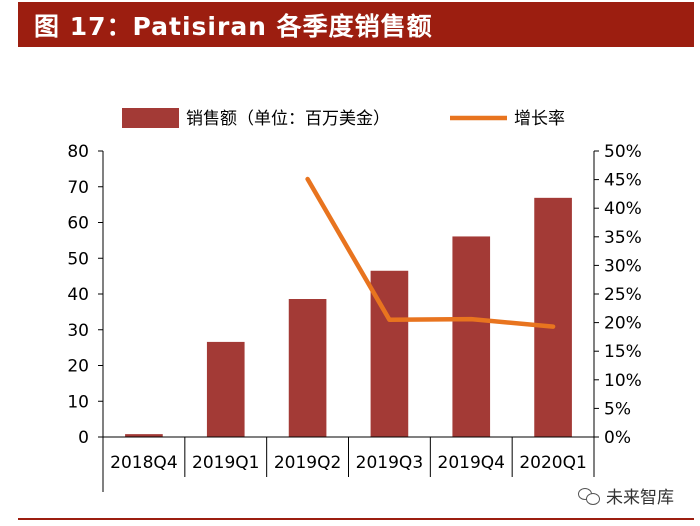 The width and height of the screenshot is (700, 526). I want to click on y-right-tick-label: 25%, so click(623, 295).